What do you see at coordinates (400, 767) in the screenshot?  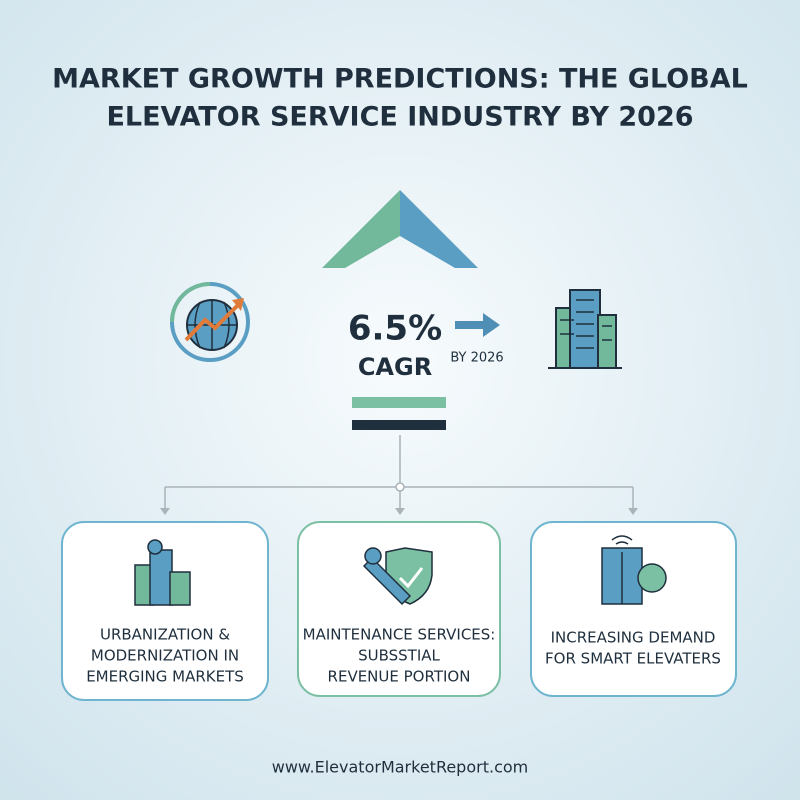 I see `footer-url: www.ElevatorMarketReport.com` at bounding box center [400, 767].